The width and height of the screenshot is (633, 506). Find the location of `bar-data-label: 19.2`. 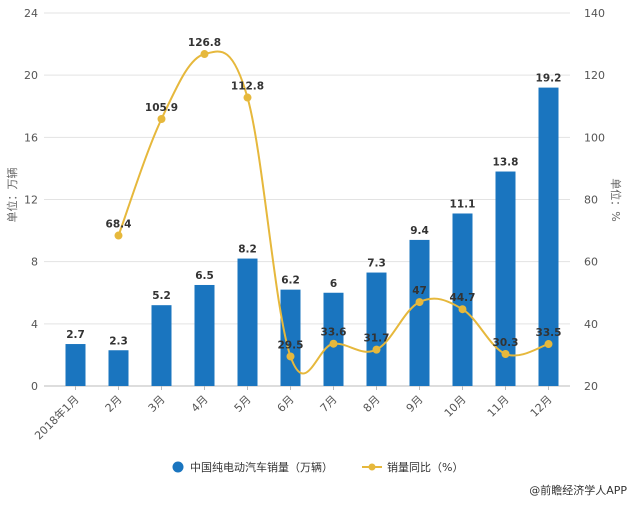

bar-data-label: 19.2 is located at coordinates (549, 79).